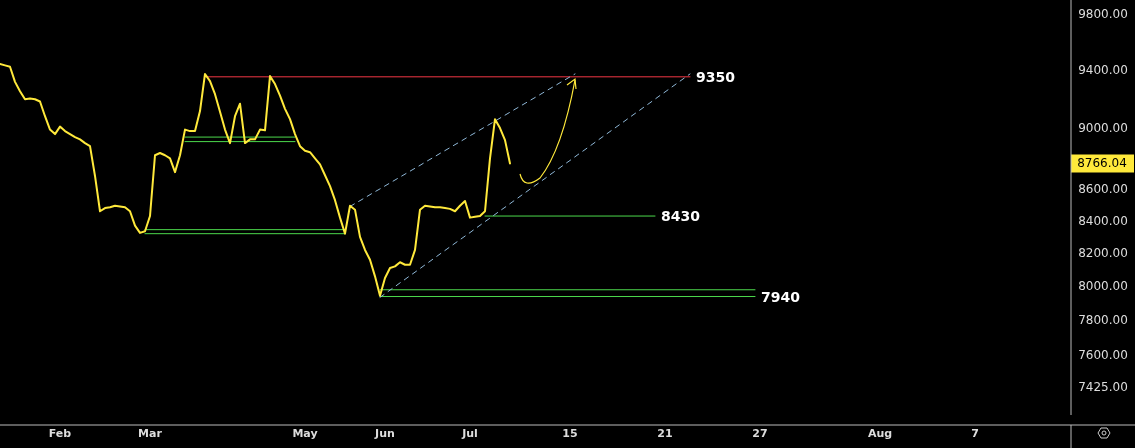 Image resolution: width=1135 pixels, height=448 pixels. I want to click on y-tick-label: 8600.00, so click(1103, 189).